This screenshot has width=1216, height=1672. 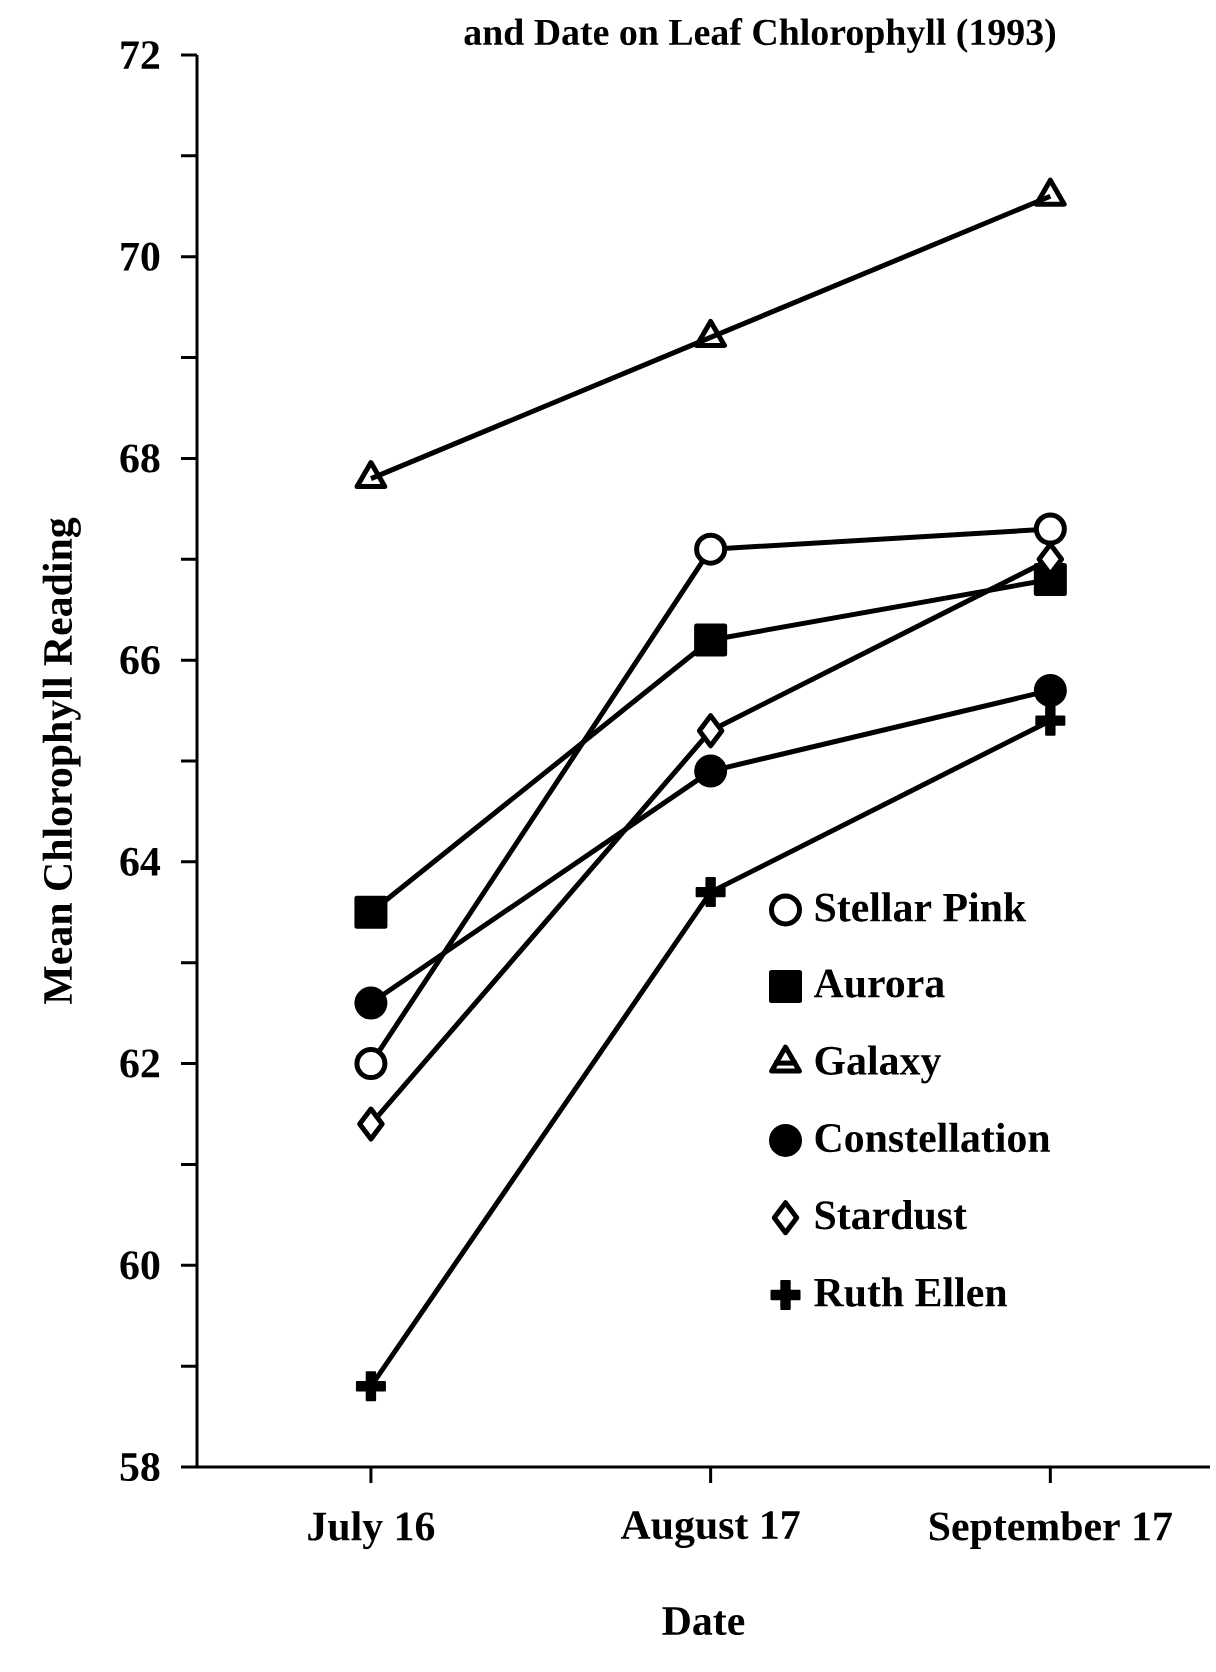 What do you see at coordinates (140, 458) in the screenshot?
I see `y-tick-label: 68` at bounding box center [140, 458].